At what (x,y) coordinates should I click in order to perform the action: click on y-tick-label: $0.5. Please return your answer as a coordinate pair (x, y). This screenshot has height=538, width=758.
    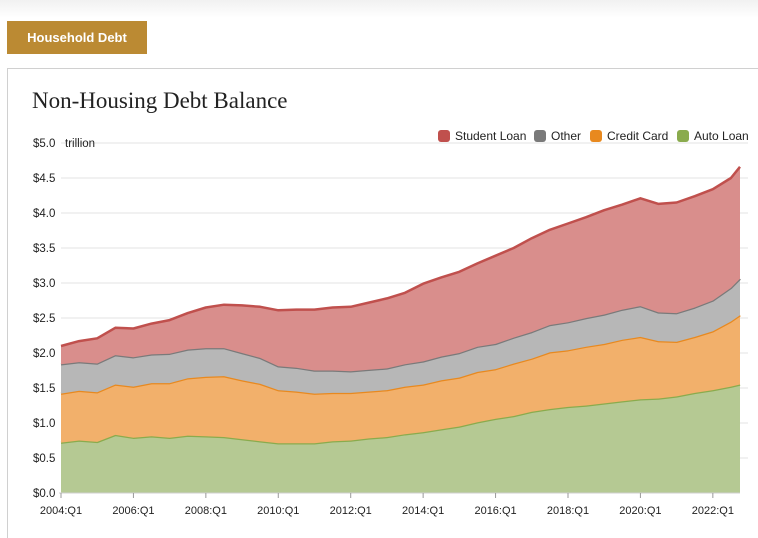
    Looking at the image, I should click on (44, 459).